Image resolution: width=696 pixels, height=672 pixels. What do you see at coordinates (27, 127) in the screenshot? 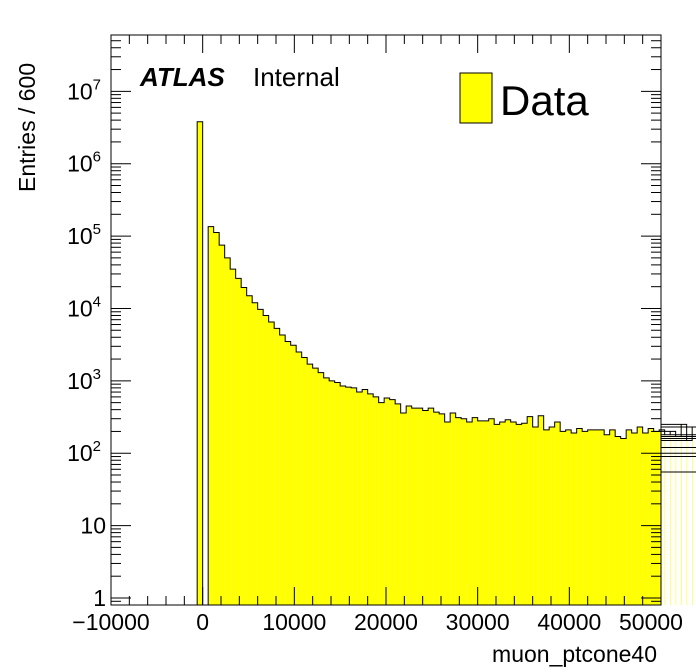
I see `y-axis-title: Entries / 600` at bounding box center [27, 127].